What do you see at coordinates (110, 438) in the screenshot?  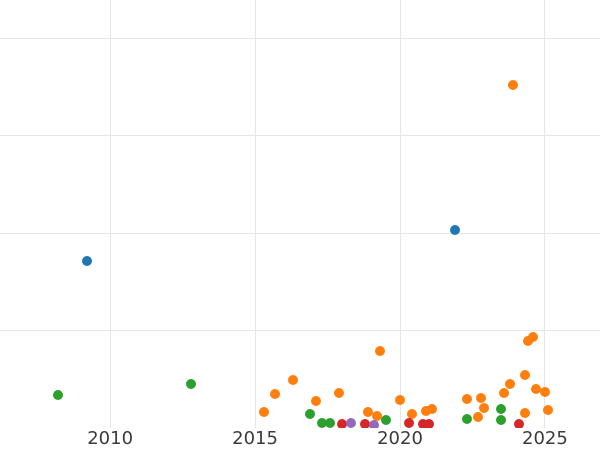 I see `x-tick-label: 2010` at bounding box center [110, 438].